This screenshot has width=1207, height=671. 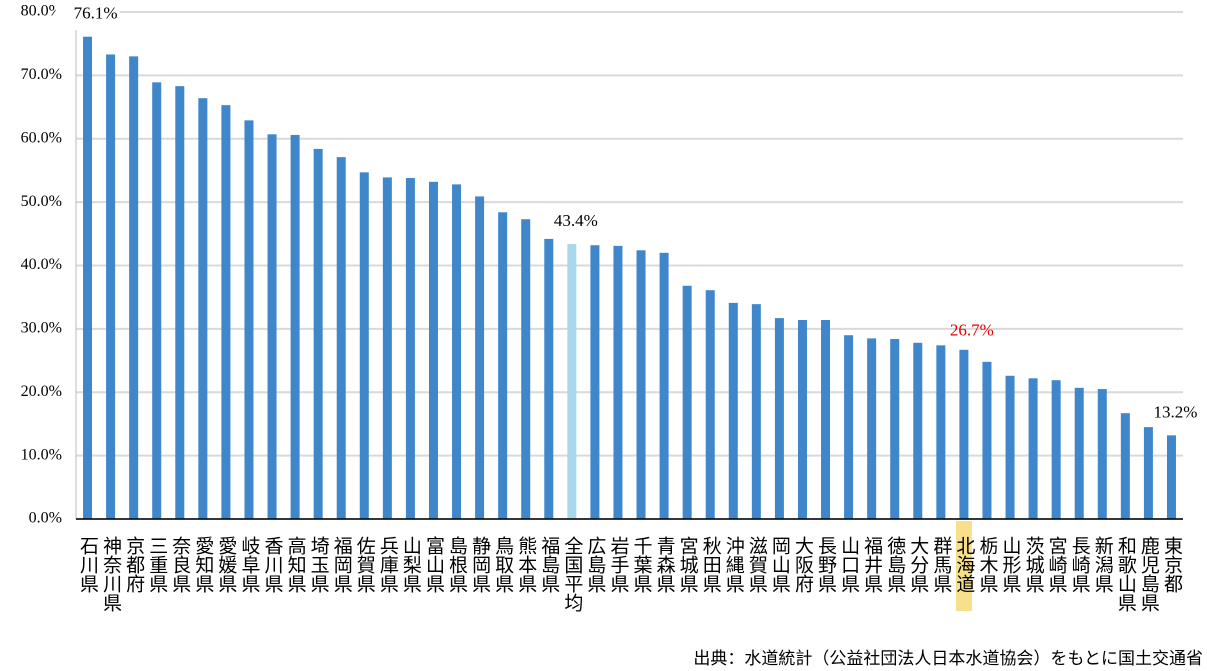 What do you see at coordinates (1103, 564) in the screenshot?
I see `x-tick-label: 新潟県` at bounding box center [1103, 564].